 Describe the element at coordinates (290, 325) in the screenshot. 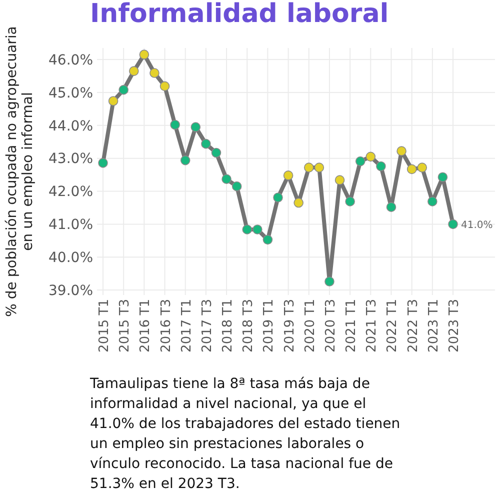

I see `x-tick-label: 2019 T3` at that location.